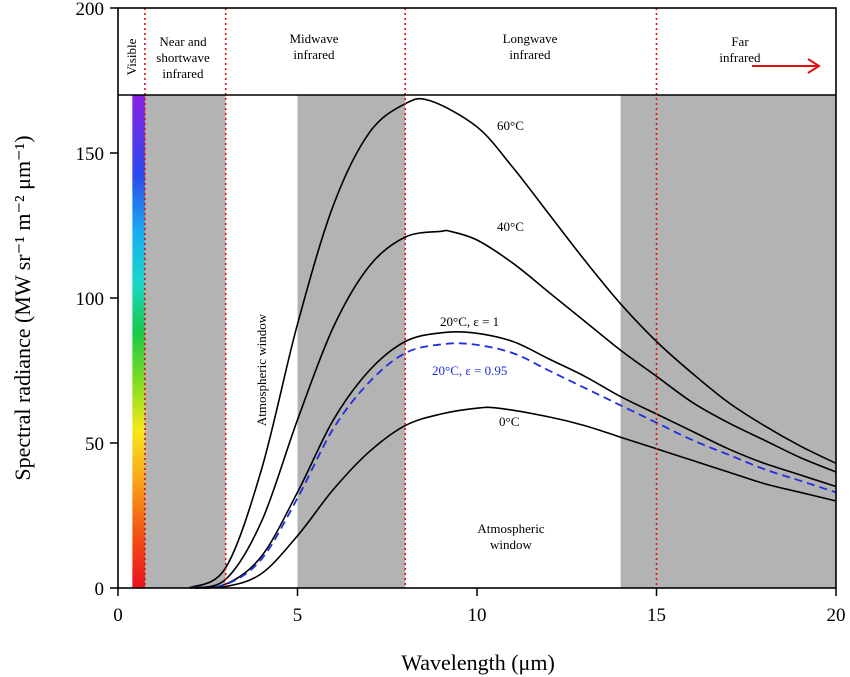 The height and width of the screenshot is (677, 850). I want to click on x-axis-title: Wavelength (μm), so click(478, 662).